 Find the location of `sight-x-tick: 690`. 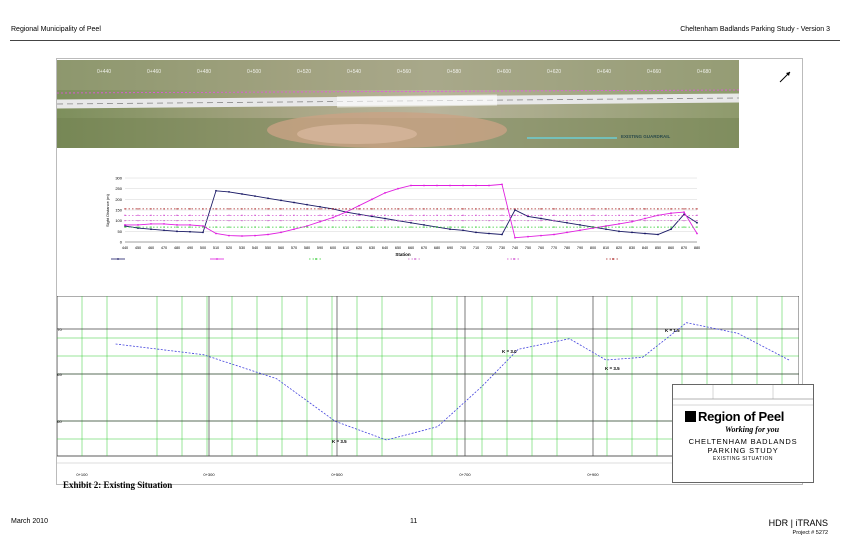

sight-x-tick: 690 is located at coordinates (450, 248).